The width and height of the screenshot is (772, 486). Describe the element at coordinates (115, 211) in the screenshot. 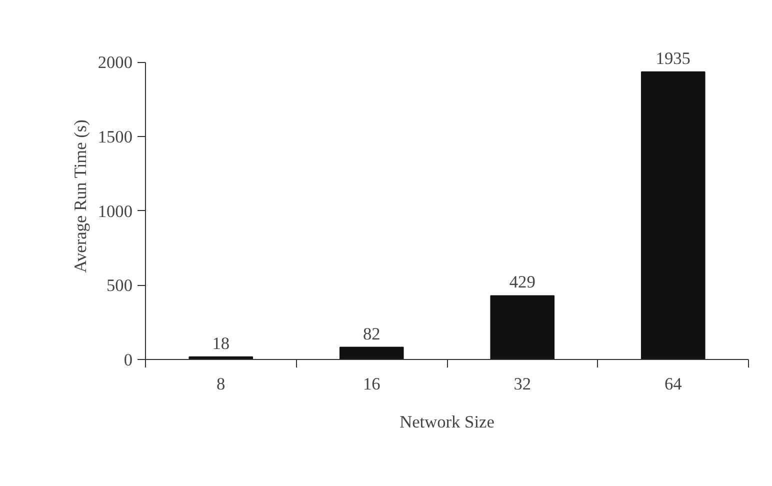

I see `y-tick-label: 1000` at that location.